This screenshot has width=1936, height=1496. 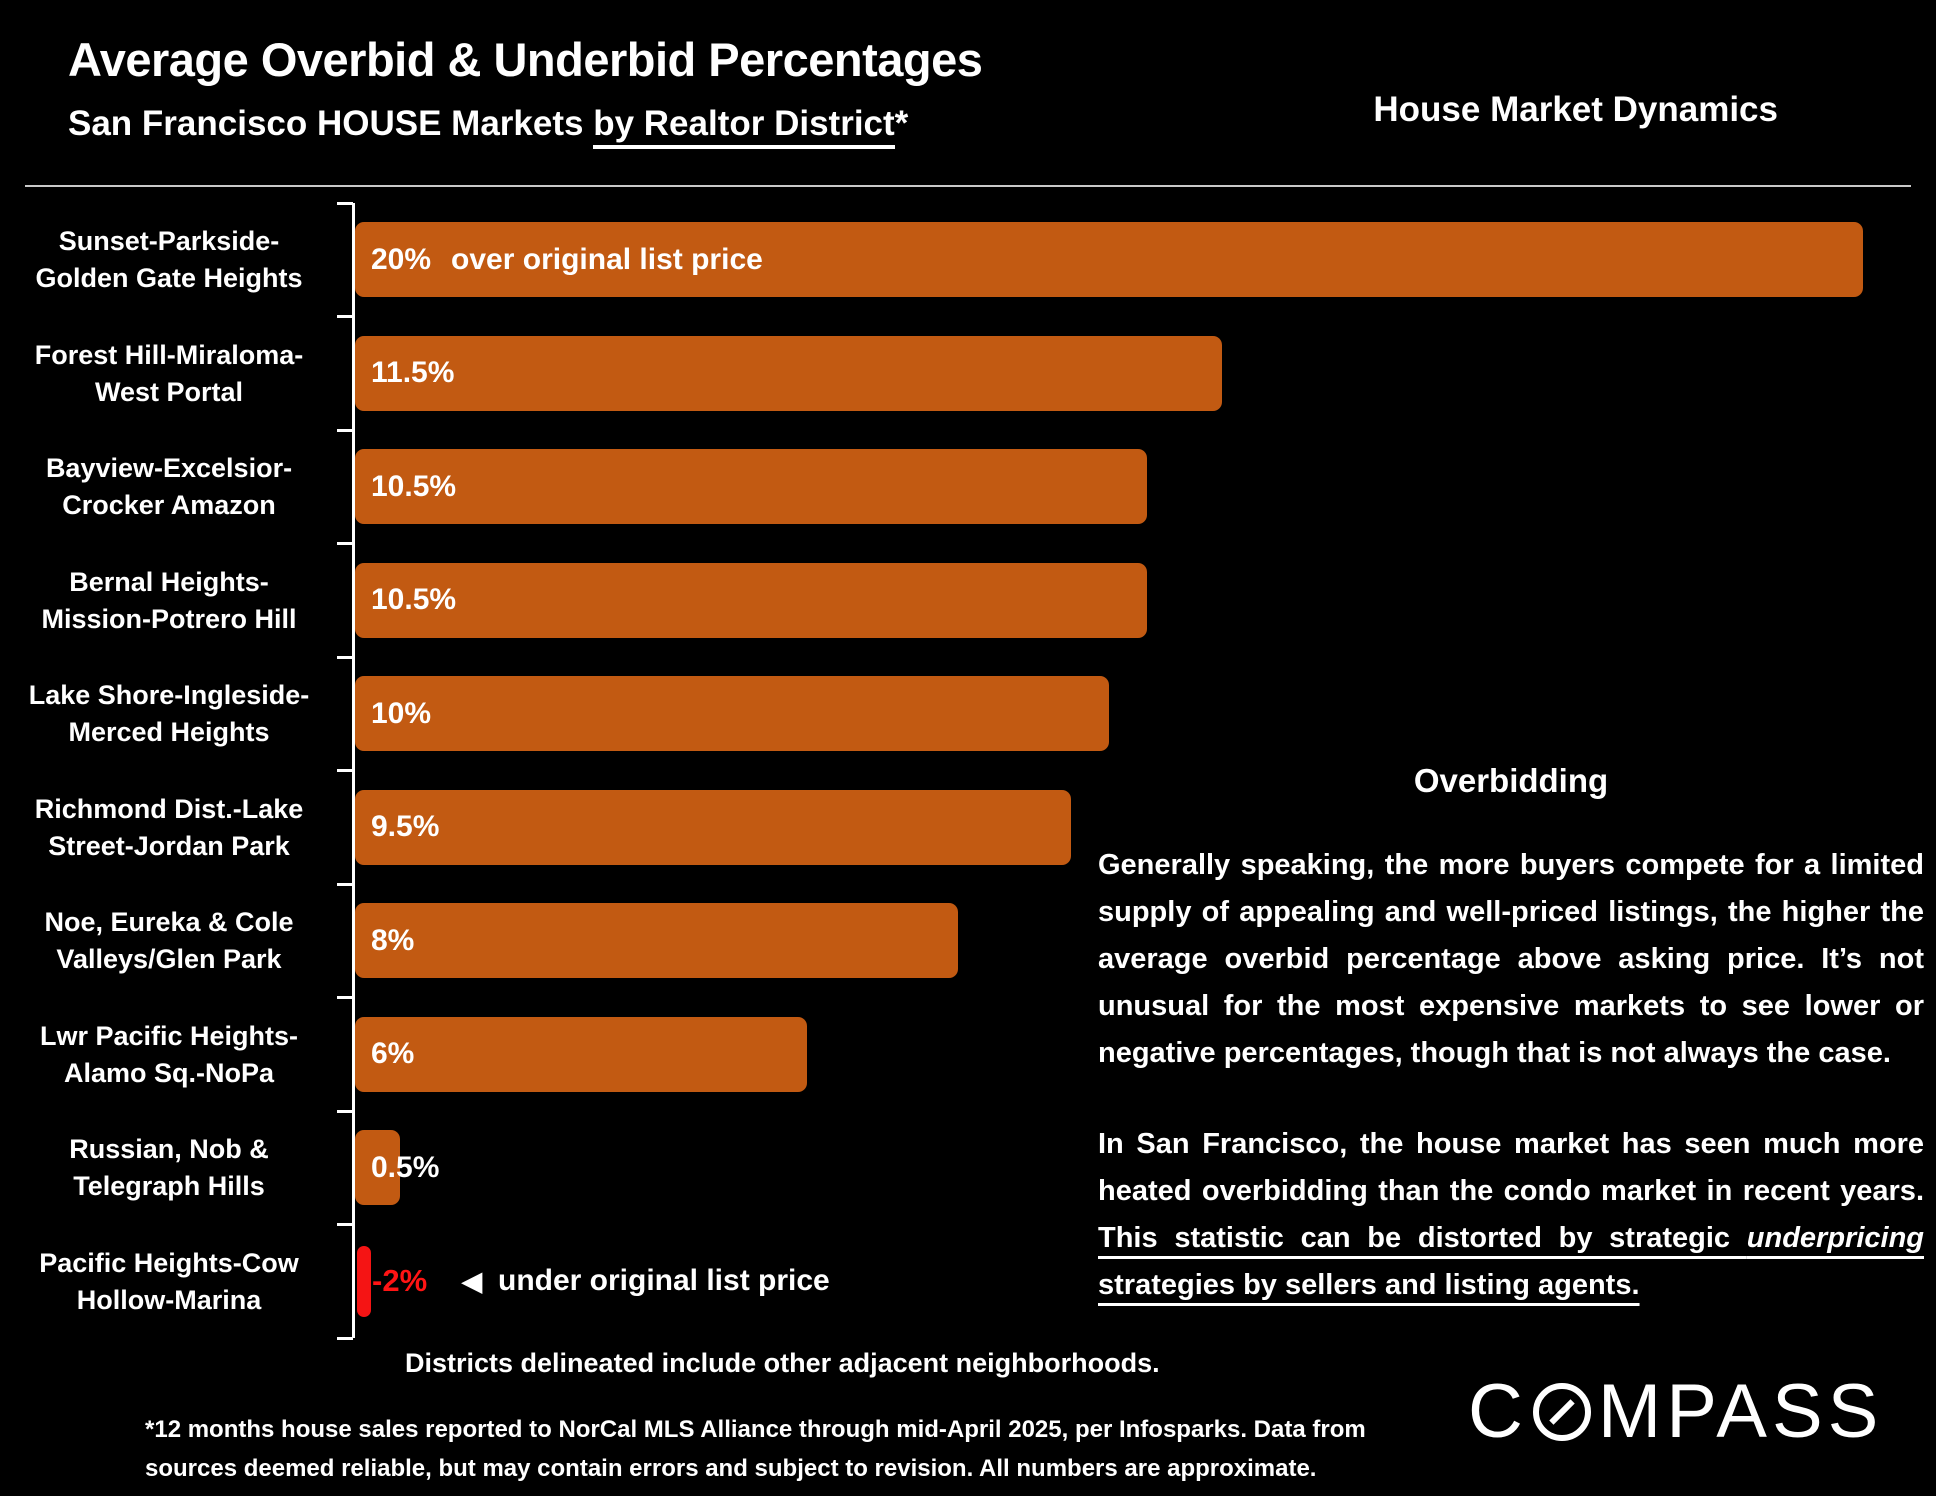 What do you see at coordinates (1575, 109) in the screenshot?
I see `corner-title: House Market Dynamics` at bounding box center [1575, 109].